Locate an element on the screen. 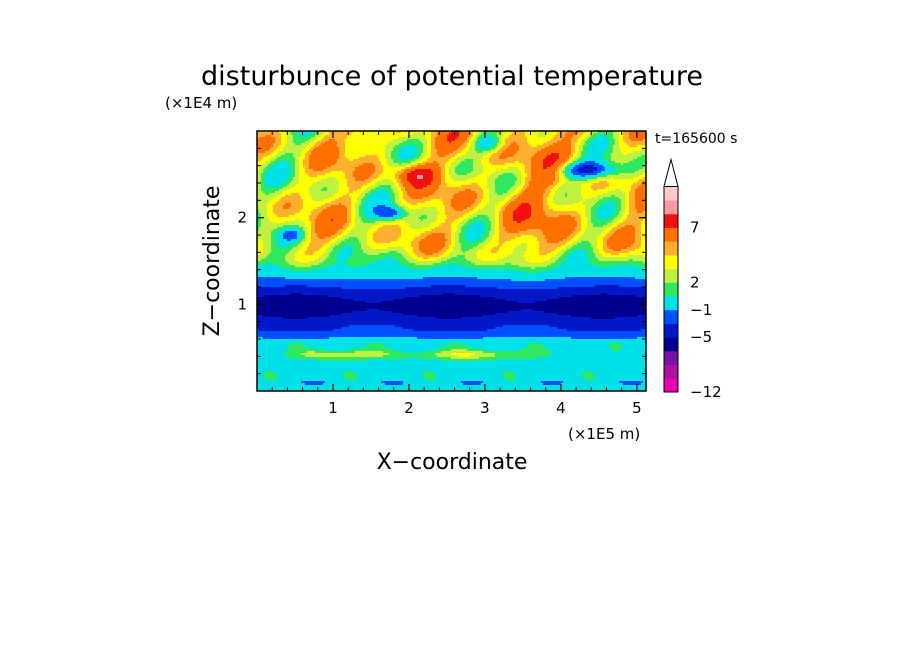 The width and height of the screenshot is (904, 654). x-tick-label: 4 is located at coordinates (561, 408).